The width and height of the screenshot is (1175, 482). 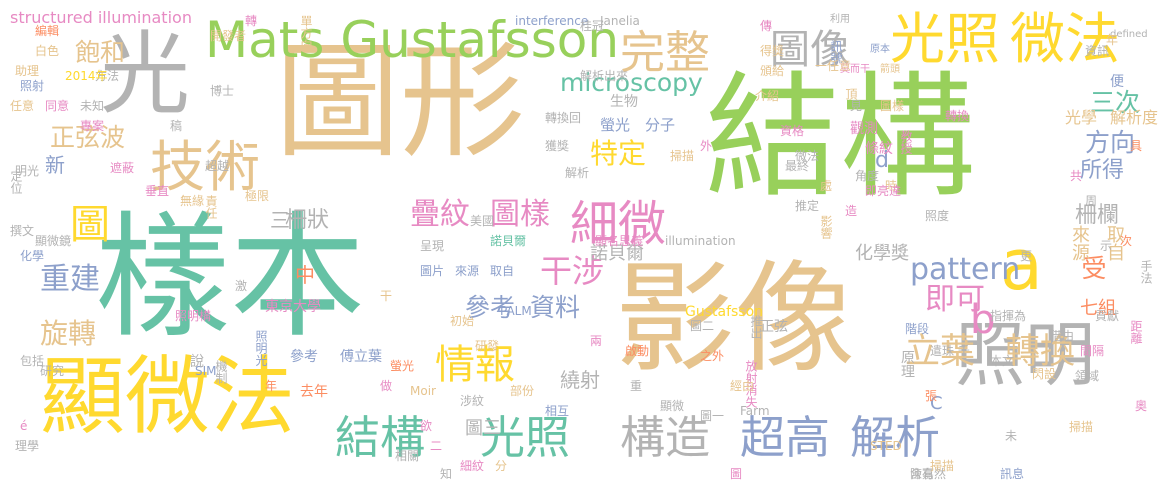 I want to click on cloud-word: 周, so click(x=1091, y=201).